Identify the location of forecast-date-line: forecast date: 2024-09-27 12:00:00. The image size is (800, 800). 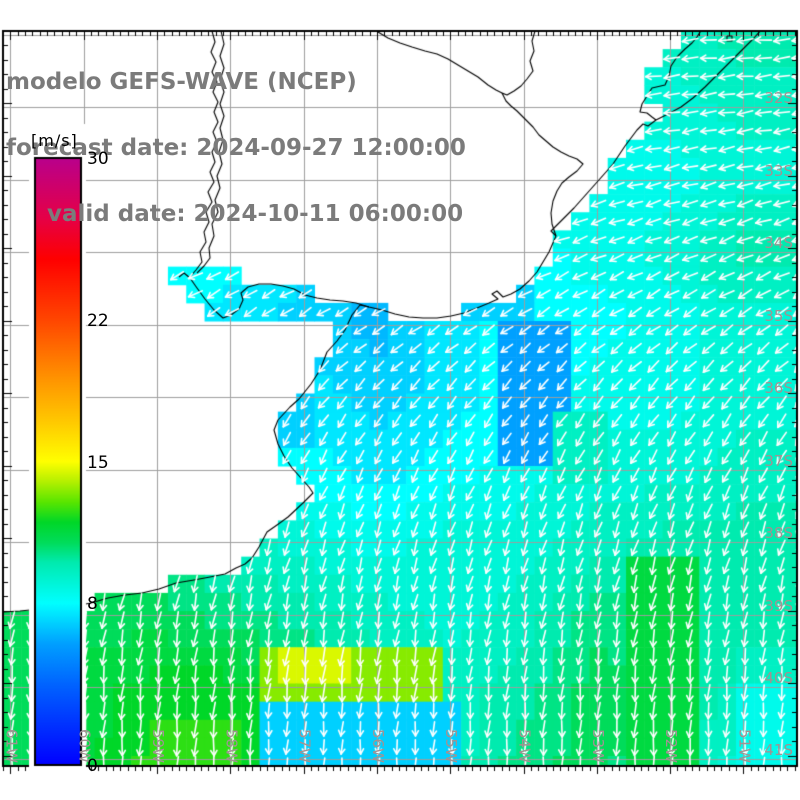
(236, 148).